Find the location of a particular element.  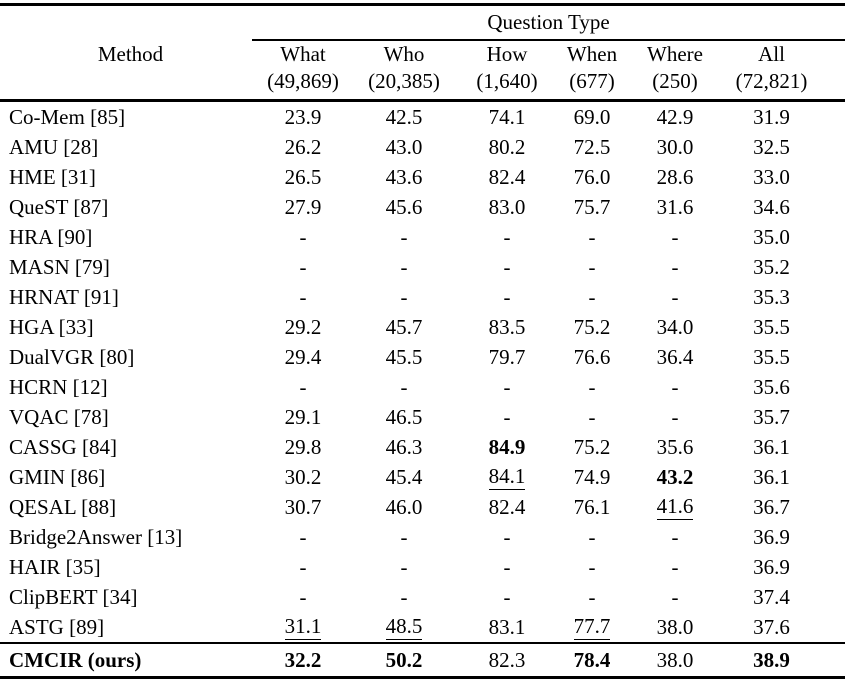

cell-value: 35.5 is located at coordinates (771, 326).